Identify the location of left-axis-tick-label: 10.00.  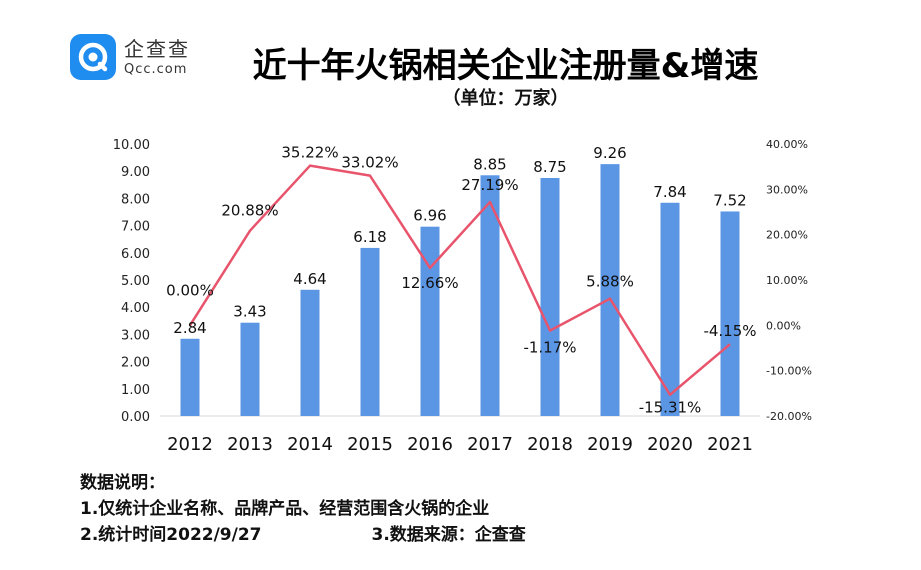
(131, 145).